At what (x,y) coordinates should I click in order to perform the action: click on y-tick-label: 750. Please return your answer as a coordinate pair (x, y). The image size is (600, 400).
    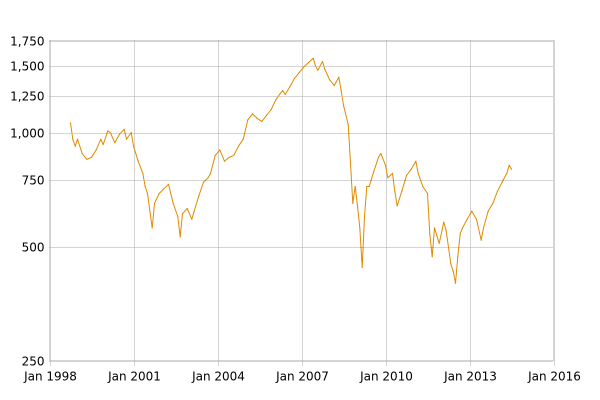
    Looking at the image, I should click on (33, 181).